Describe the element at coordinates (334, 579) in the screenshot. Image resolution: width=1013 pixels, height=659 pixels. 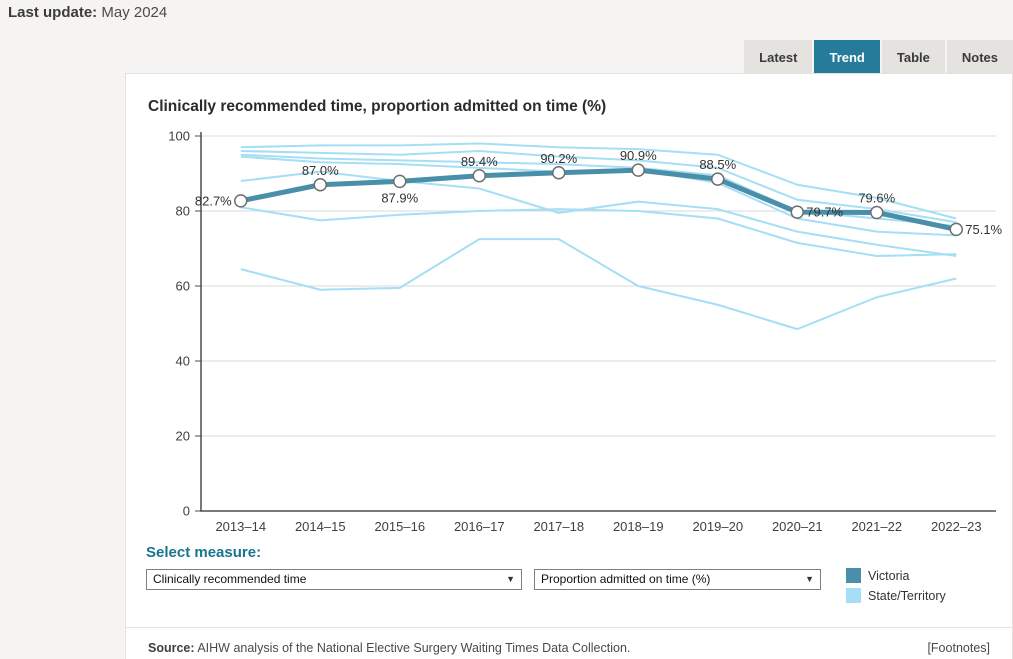
I see `measure-dropdown: Clinically recommended time ▼` at that location.